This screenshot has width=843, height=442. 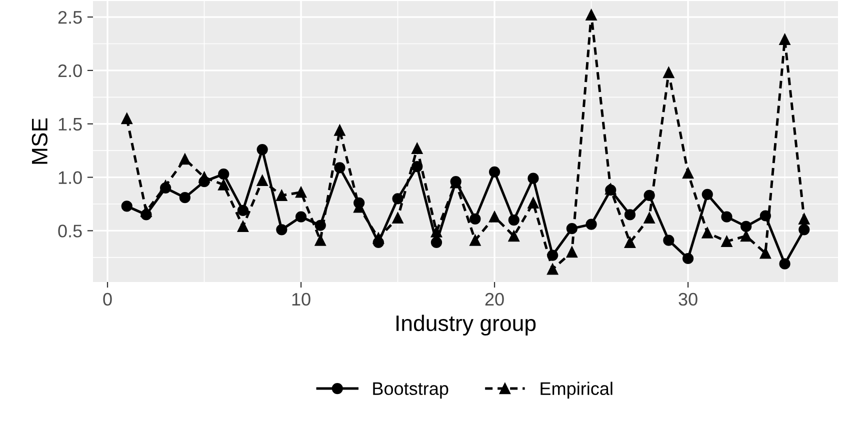 What do you see at coordinates (688, 299) in the screenshot?
I see `x-tick-label: 30` at bounding box center [688, 299].